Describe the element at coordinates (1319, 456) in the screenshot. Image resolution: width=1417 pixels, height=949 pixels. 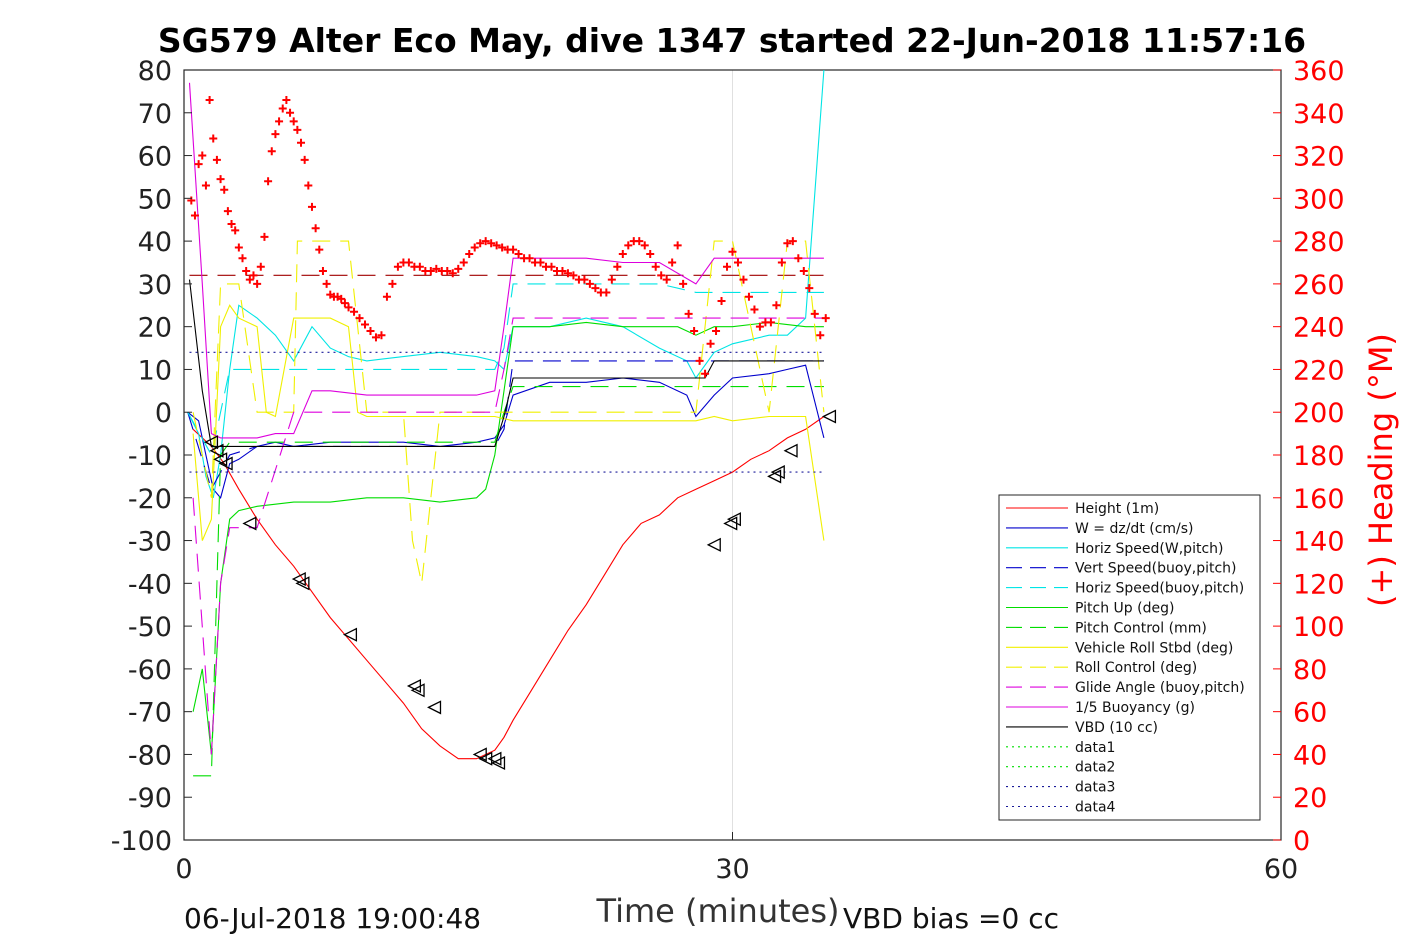
I see `right-tick-label: 180` at that location.